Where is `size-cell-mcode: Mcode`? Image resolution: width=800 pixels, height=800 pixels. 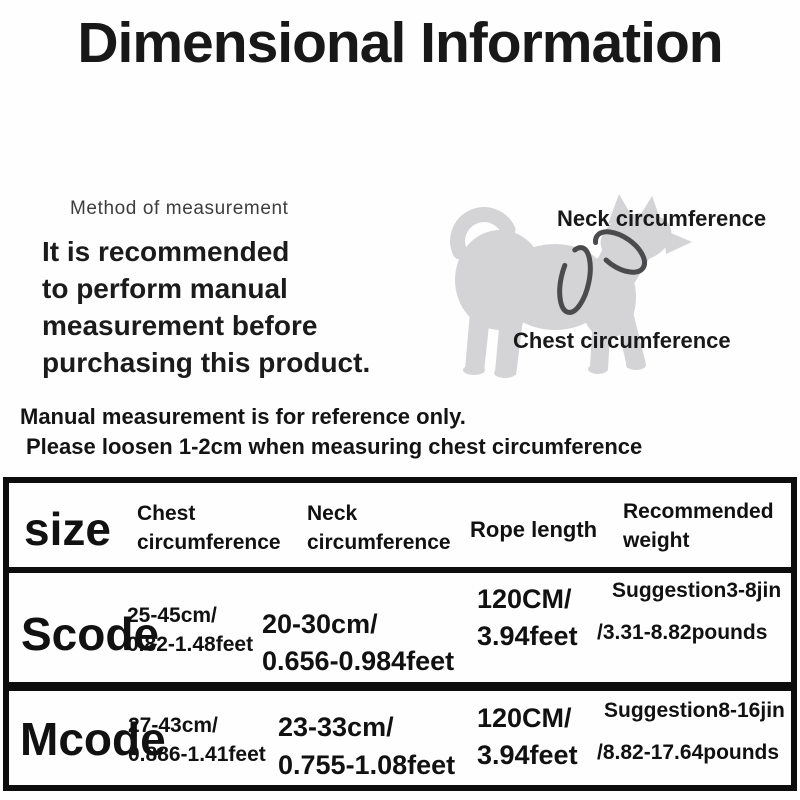 size-cell-mcode: Mcode is located at coordinates (93, 739).